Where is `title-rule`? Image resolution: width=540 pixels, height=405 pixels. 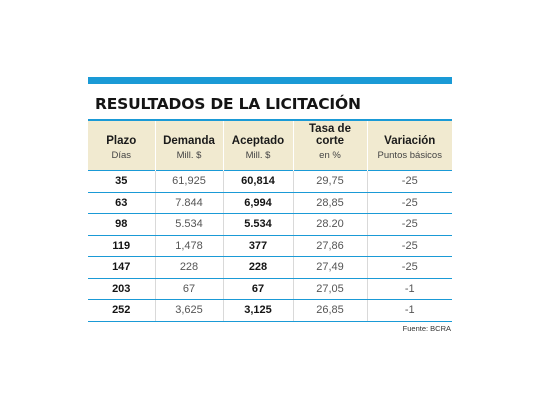
title-rule is located at coordinates (270, 120).